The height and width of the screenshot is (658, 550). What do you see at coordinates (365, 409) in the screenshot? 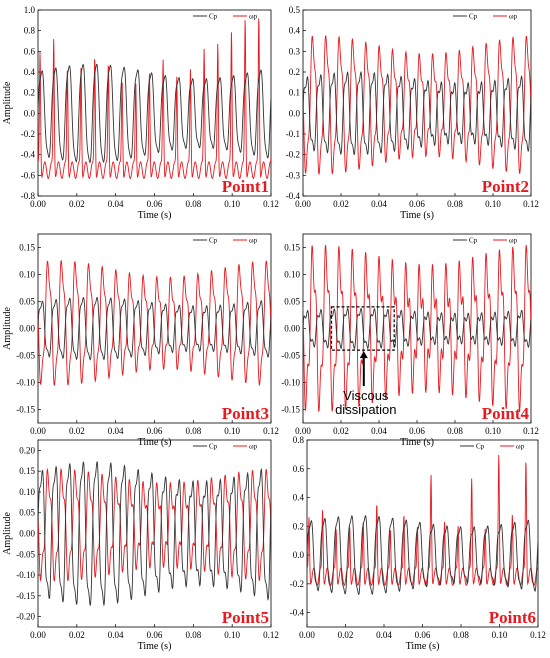
I see `annotation-text: dissipation` at bounding box center [365, 409].